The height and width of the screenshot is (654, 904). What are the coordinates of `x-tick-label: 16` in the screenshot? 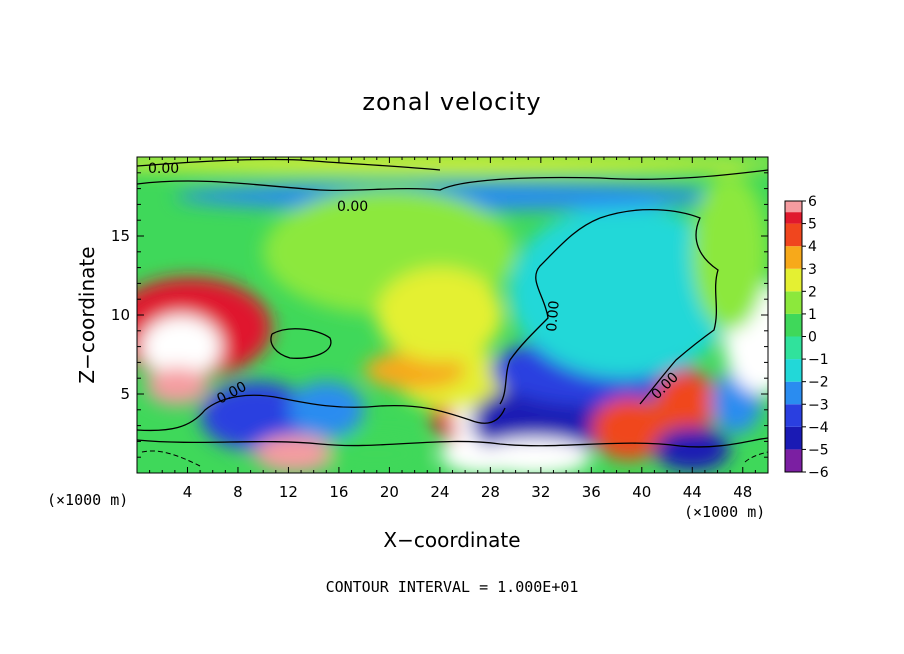 It's located at (338, 492).